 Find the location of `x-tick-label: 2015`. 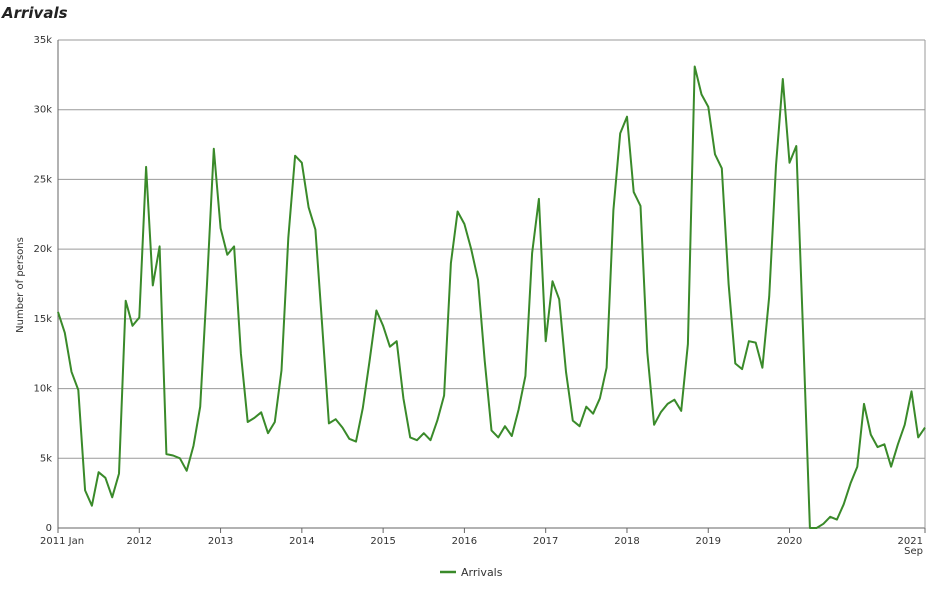

x-tick-label: 2015 is located at coordinates (382, 541).